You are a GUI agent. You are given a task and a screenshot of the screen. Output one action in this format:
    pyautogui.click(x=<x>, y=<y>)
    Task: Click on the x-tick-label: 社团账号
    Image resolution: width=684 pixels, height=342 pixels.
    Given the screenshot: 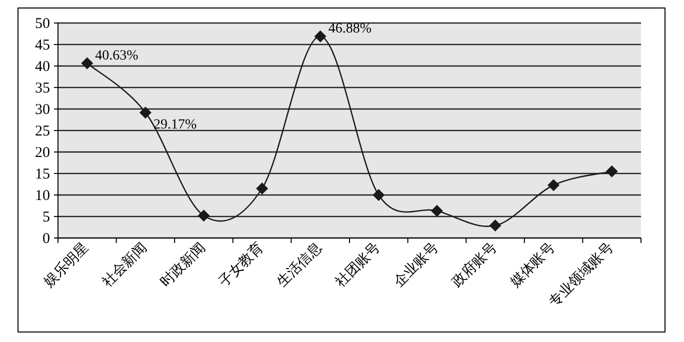 What is the action you would take?
    pyautogui.click(x=357, y=264)
    